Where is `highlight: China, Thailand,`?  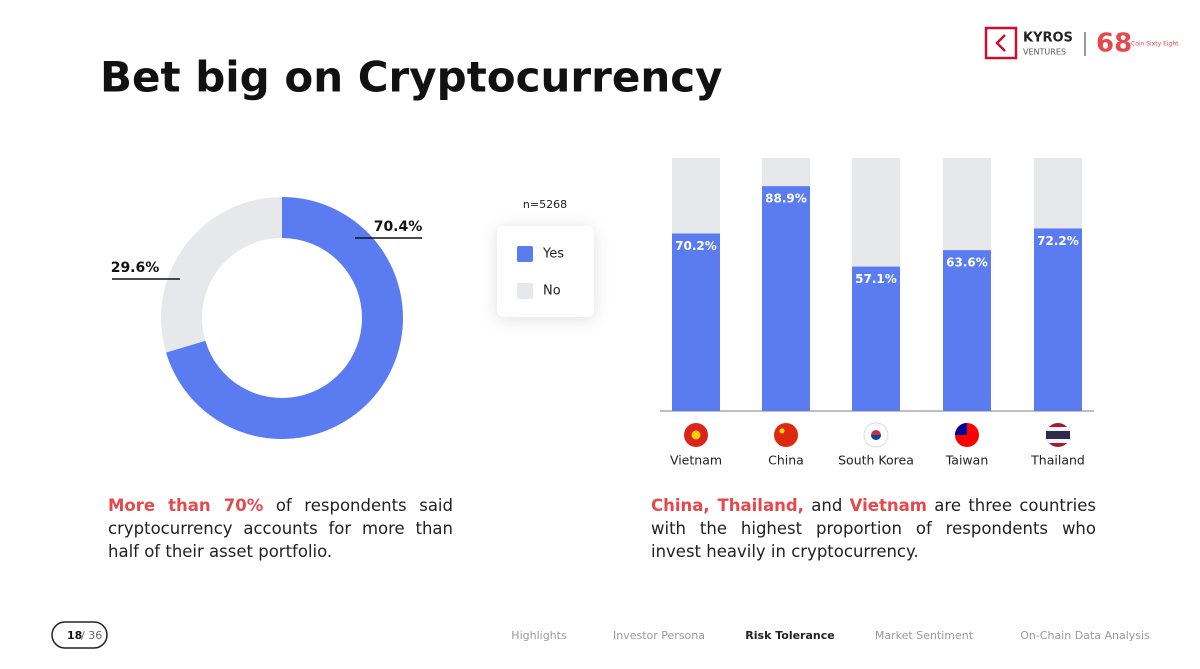 highlight: China, Thailand, is located at coordinates (727, 505).